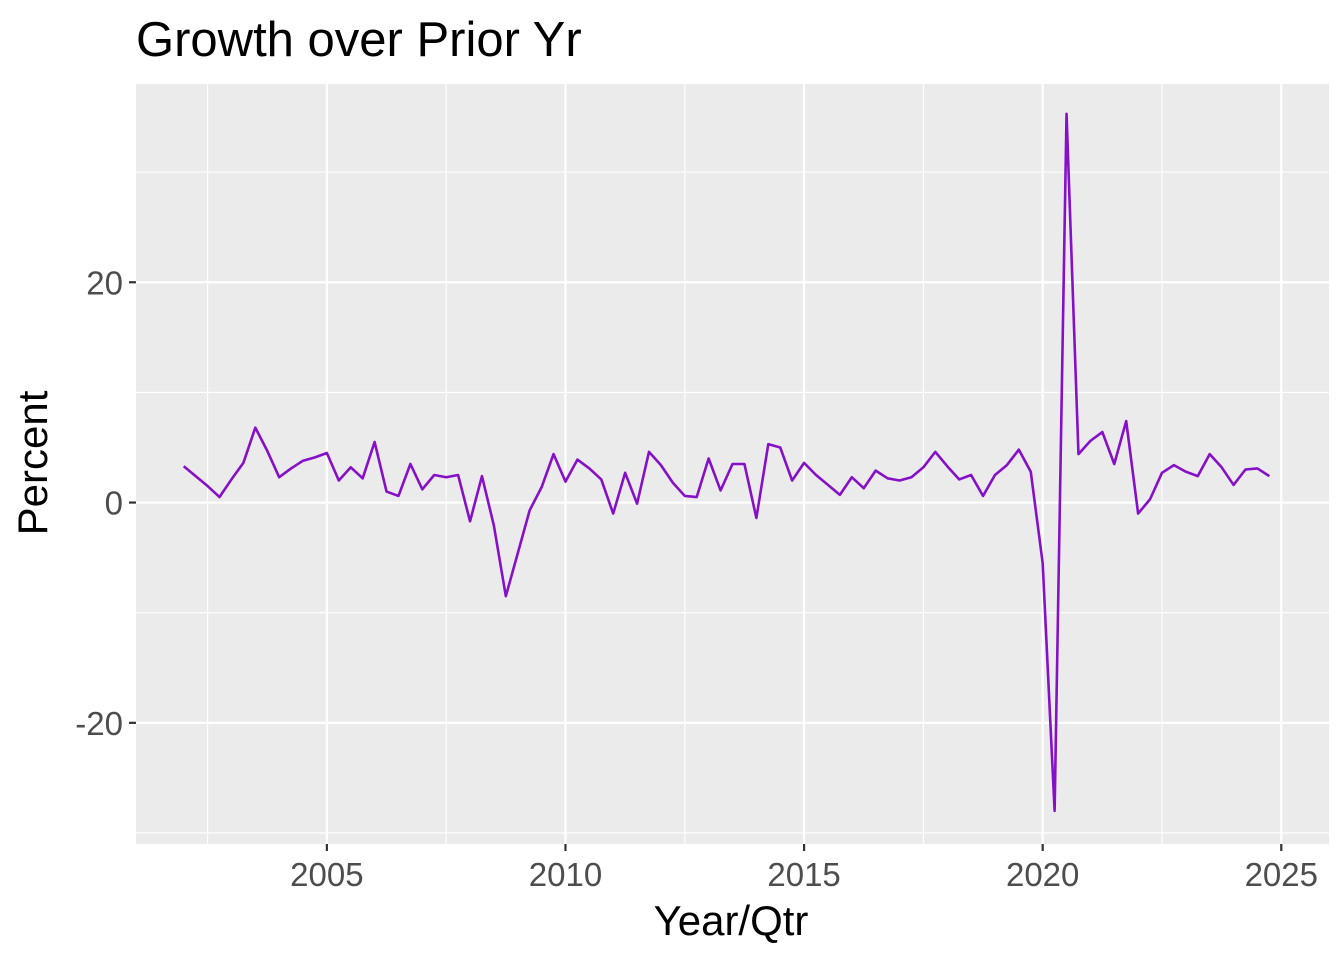 The width and height of the screenshot is (1344, 960). What do you see at coordinates (731, 920) in the screenshot?
I see `x-axis-title: Year/Qtr` at bounding box center [731, 920].